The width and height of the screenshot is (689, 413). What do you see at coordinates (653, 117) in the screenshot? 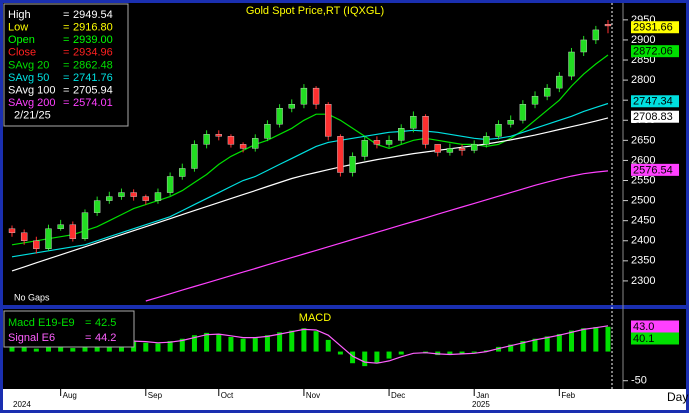
I see `price-marker-label: 2708.83` at bounding box center [653, 117].